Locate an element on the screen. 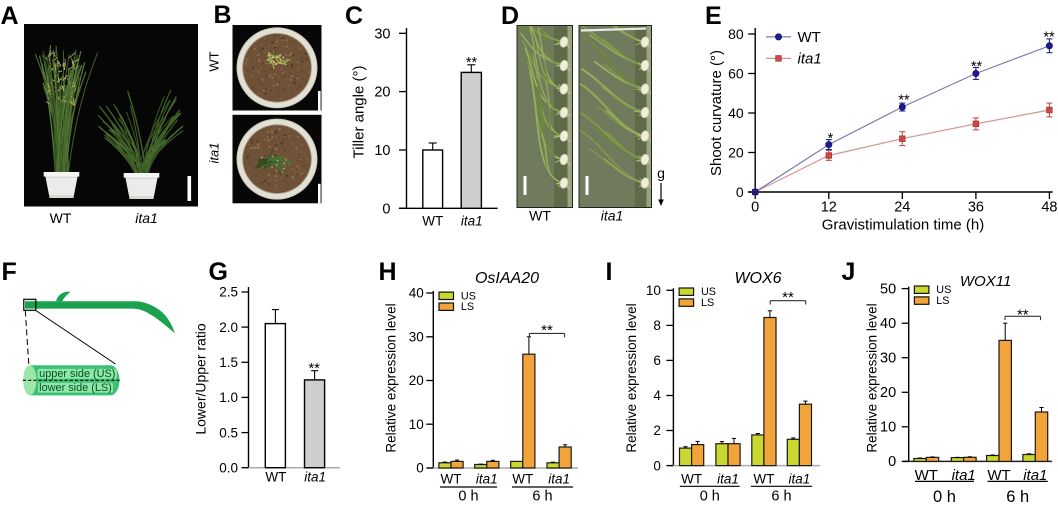 The image size is (1058, 512). svg-text: E is located at coordinates (713, 16).